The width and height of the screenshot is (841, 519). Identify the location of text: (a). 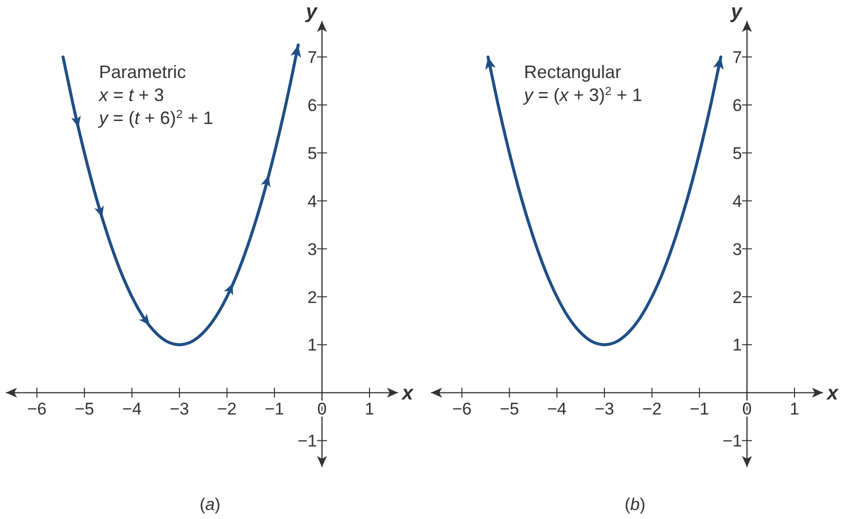
(210, 504).